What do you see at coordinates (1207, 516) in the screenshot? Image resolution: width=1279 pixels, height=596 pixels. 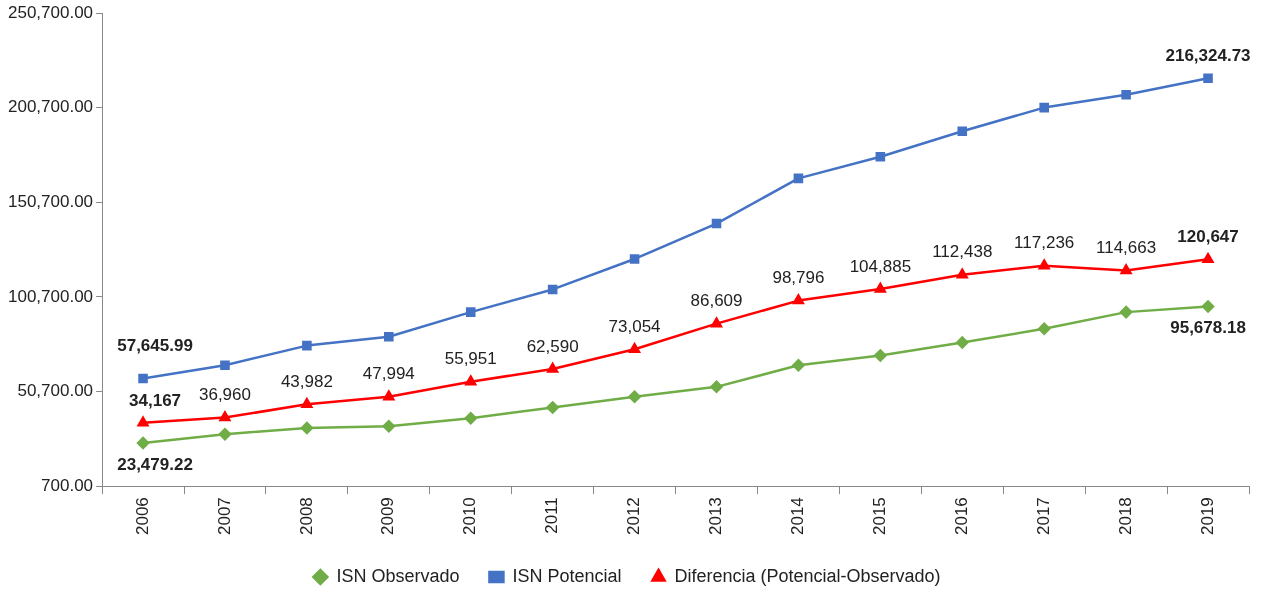 I see `x-tick-label: 2019` at bounding box center [1207, 516].